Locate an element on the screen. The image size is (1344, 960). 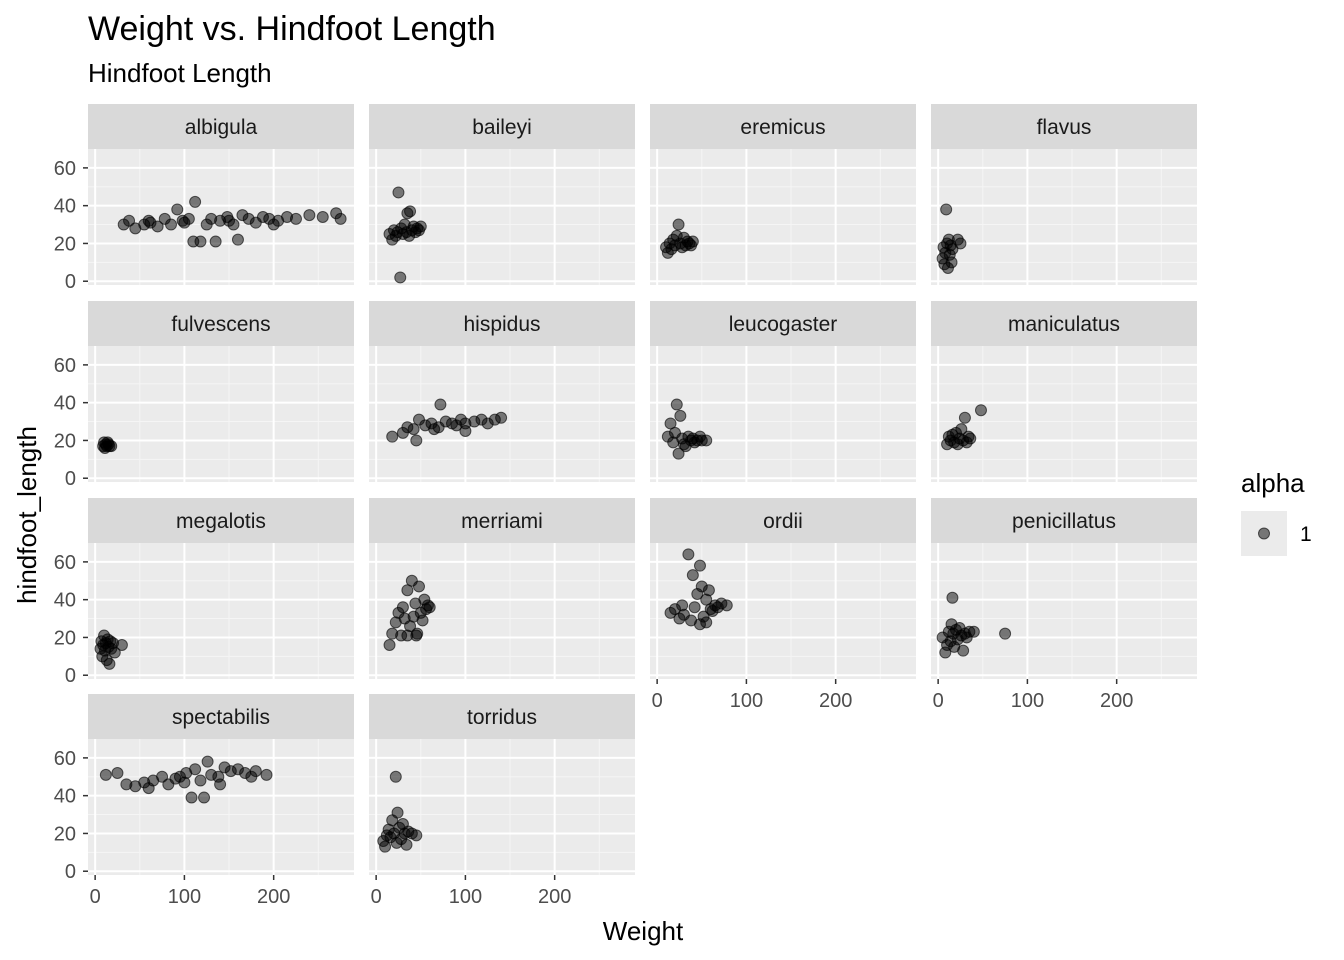
legend-key-point is located at coordinates (1264, 533).